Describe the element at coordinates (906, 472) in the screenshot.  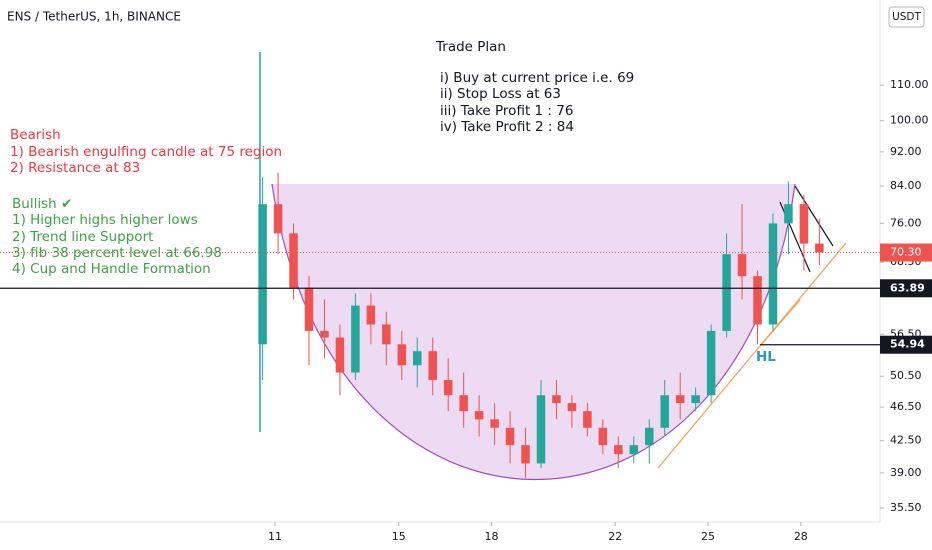
I see `y-tick-label: 39.00` at that location.